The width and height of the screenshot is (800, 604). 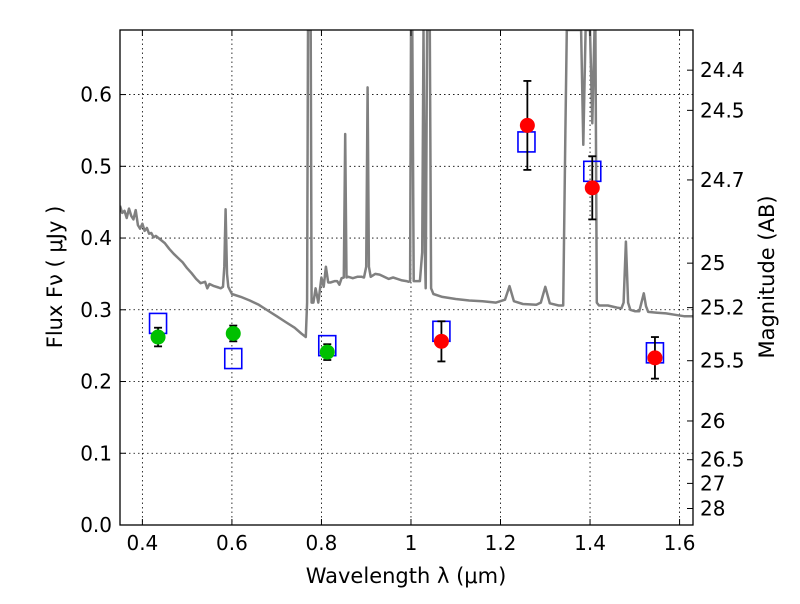 I want to click on y2-axis-label: Magnitude (AB), so click(x=767, y=276).